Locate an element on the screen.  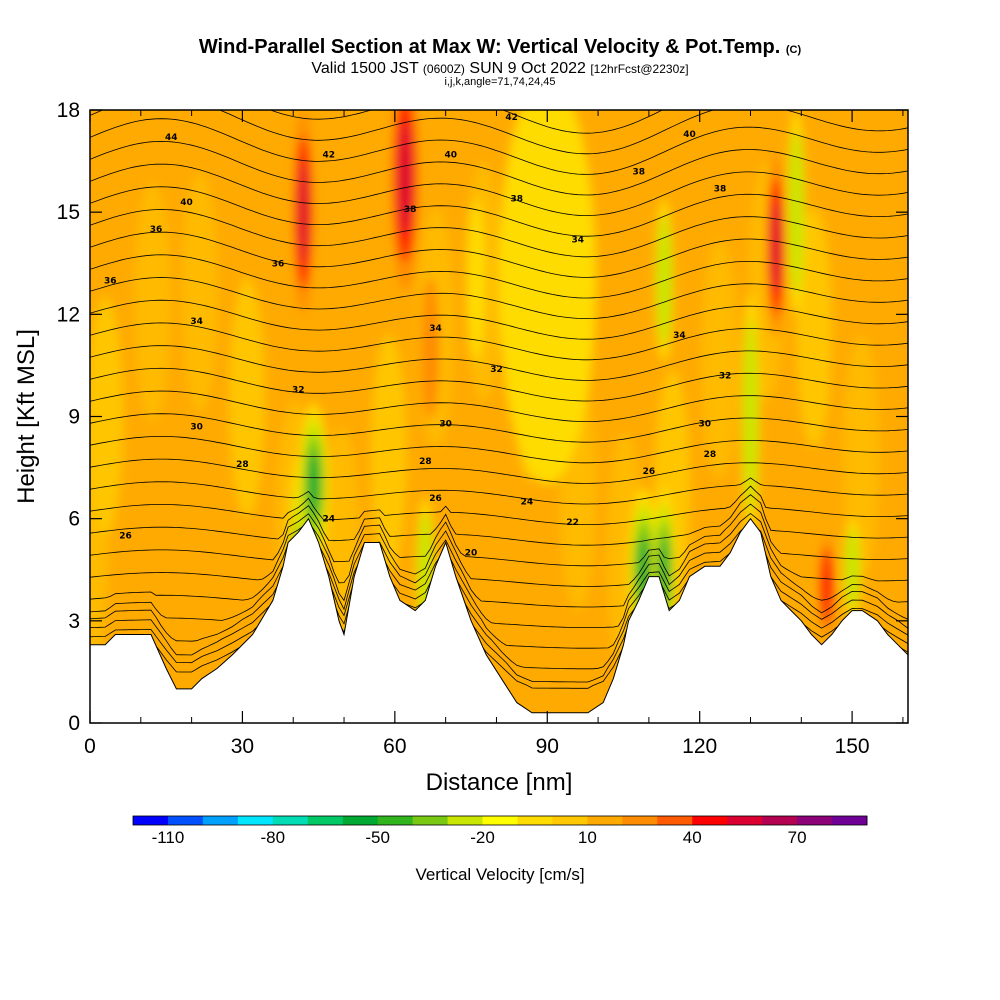
theta-label: 40 is located at coordinates (186, 203).